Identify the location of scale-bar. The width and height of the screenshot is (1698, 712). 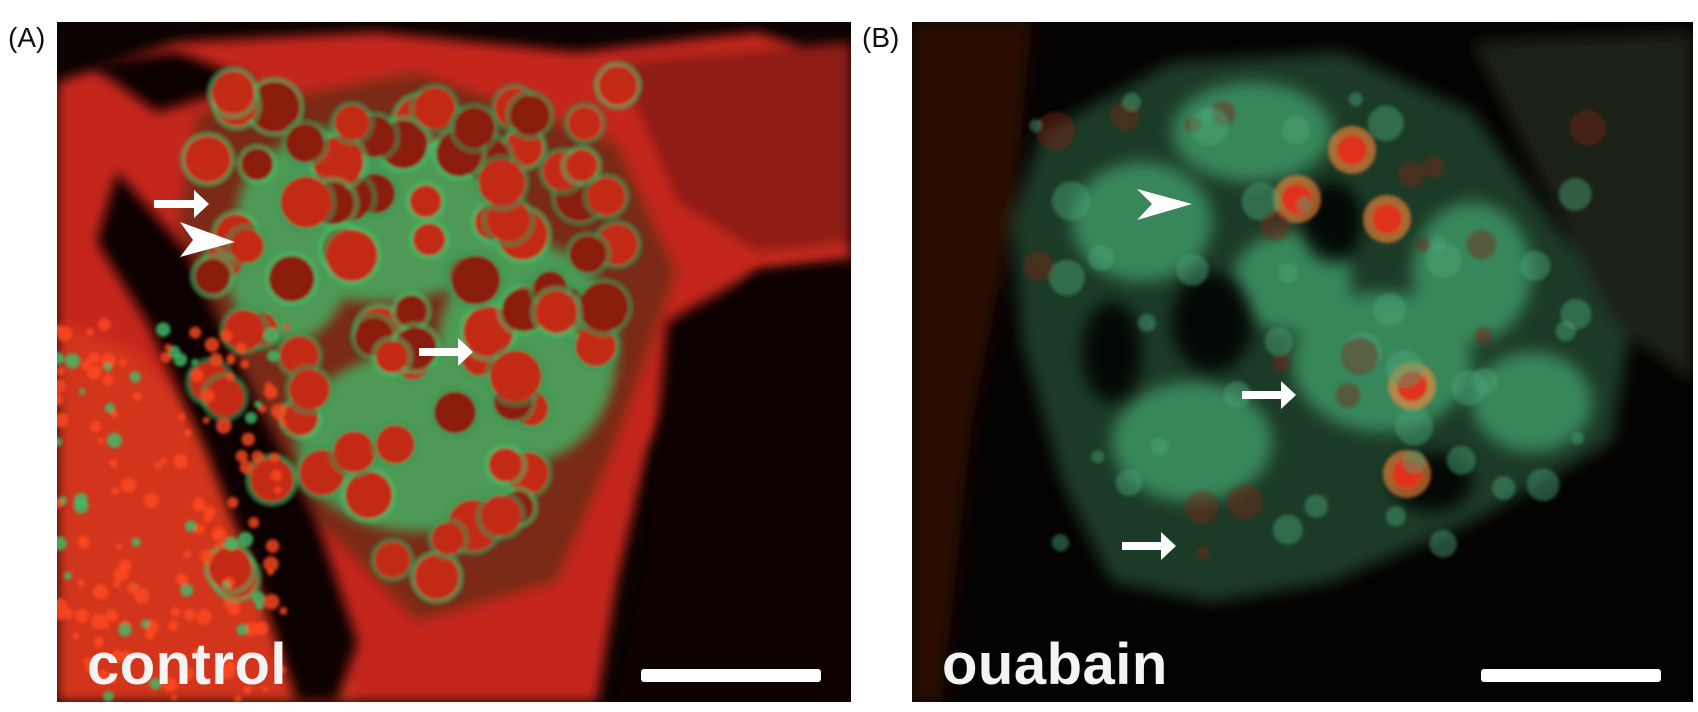
(1571, 675).